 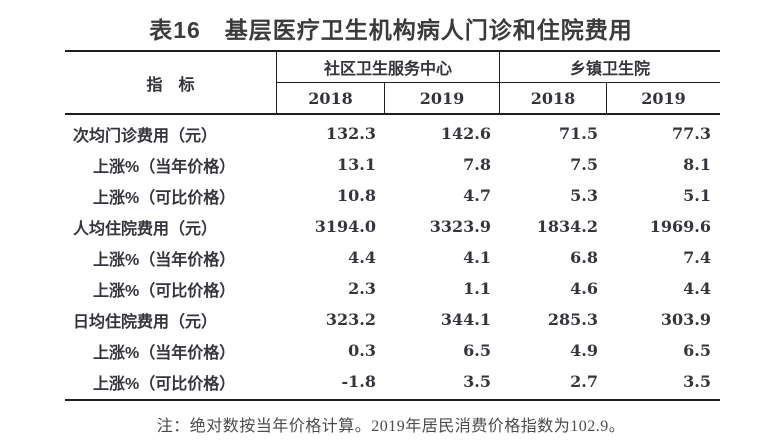 I want to click on cell-value: 5.3, so click(x=584, y=195).